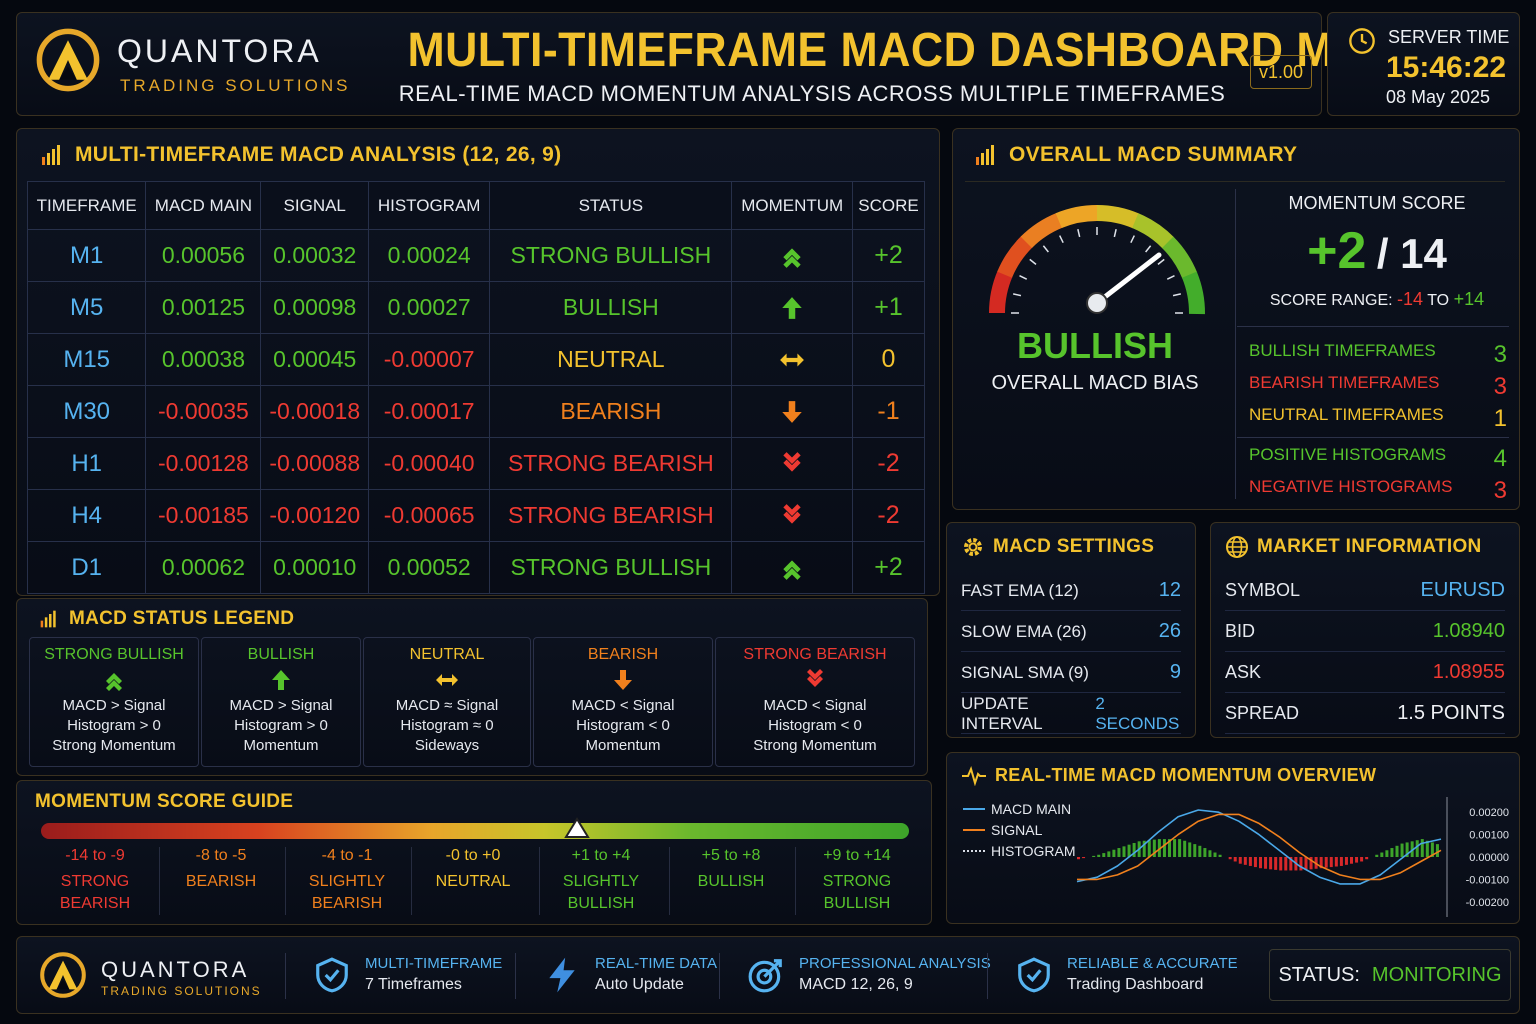  I want to click on guide-label-1: STRONG, so click(95, 881).